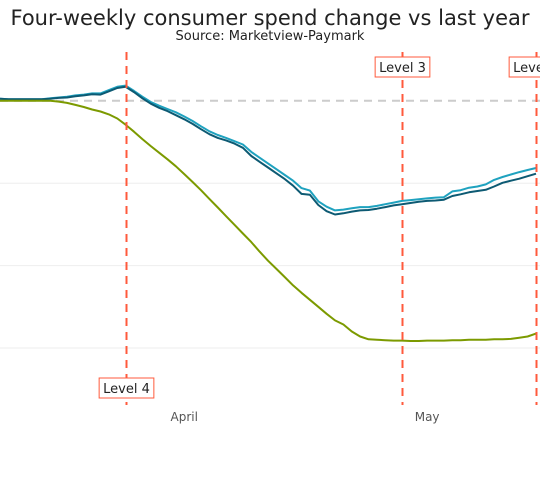  I want to click on chart-subtitle: Source: Marketview-Paymark, so click(270, 36).